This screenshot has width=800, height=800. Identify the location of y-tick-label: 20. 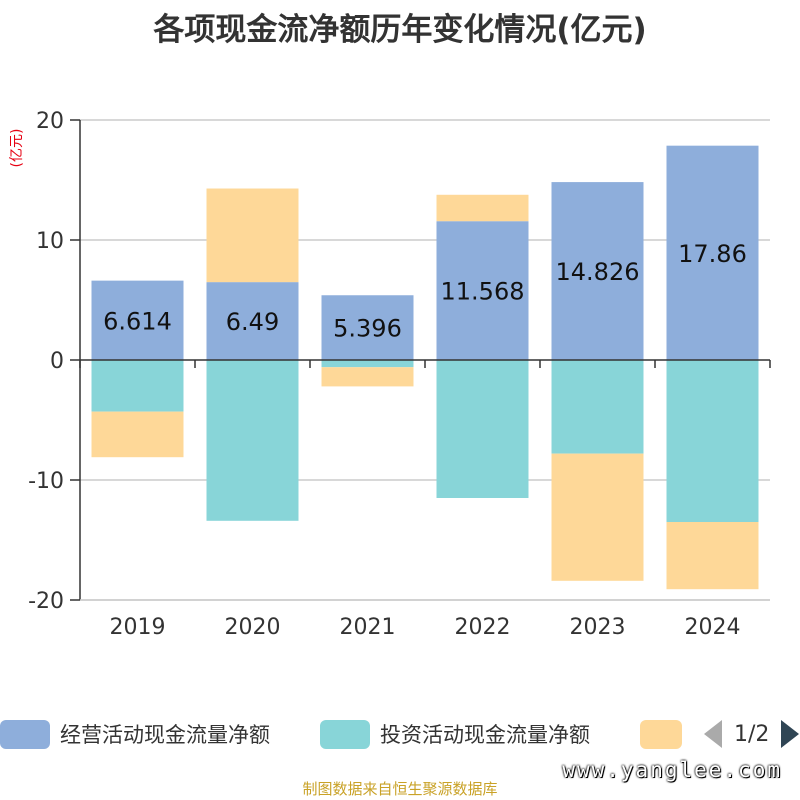
(50, 121).